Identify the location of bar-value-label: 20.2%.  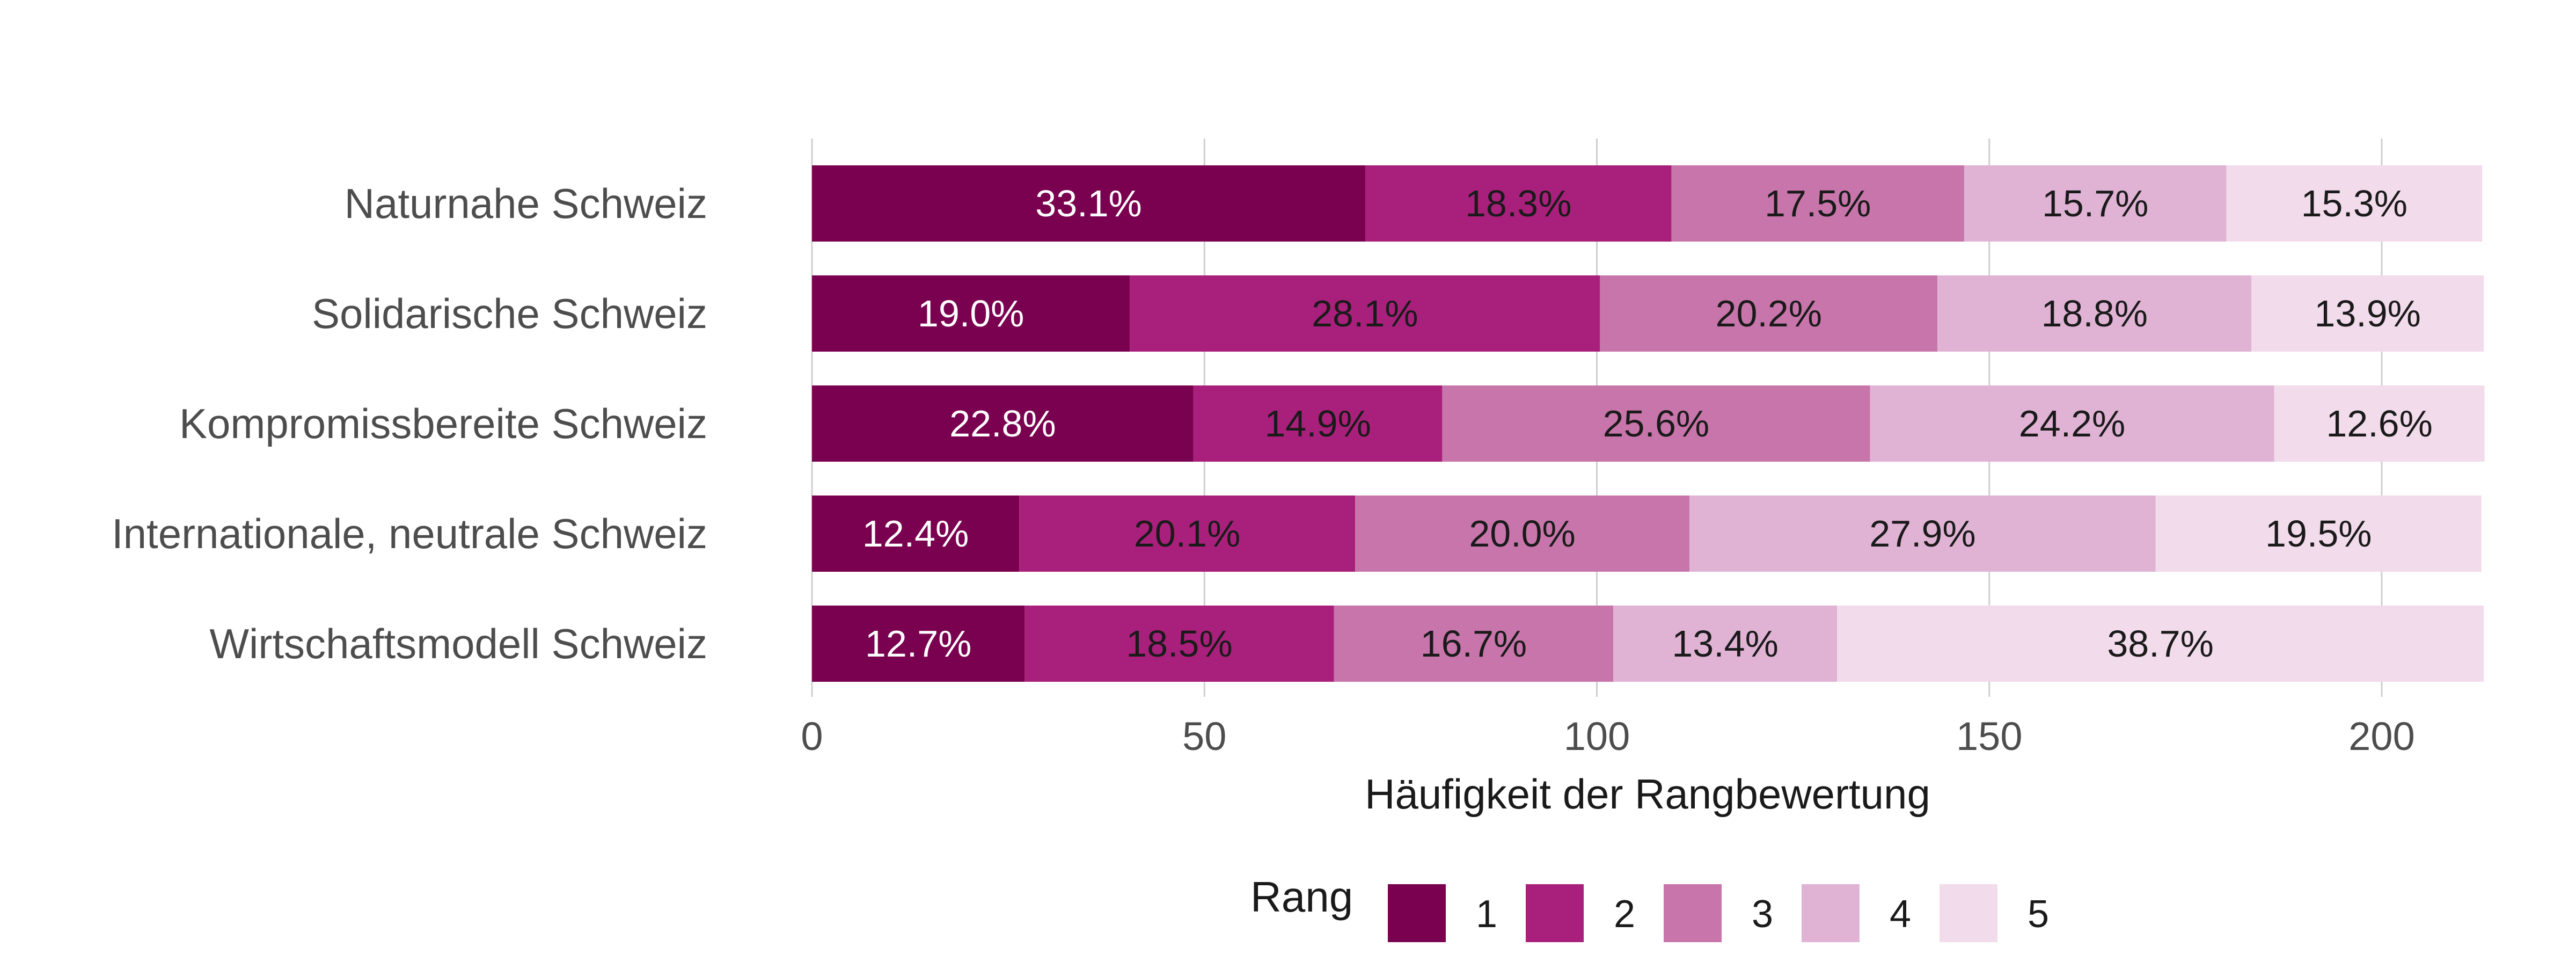
(1769, 313).